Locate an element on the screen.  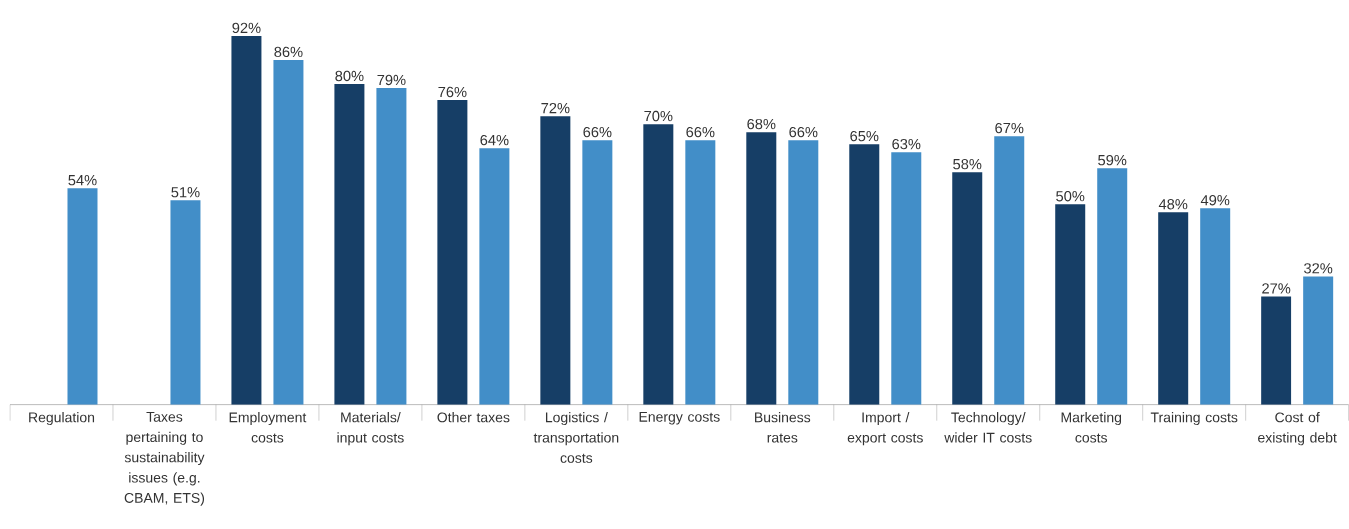
data-label: 79% is located at coordinates (391, 80).